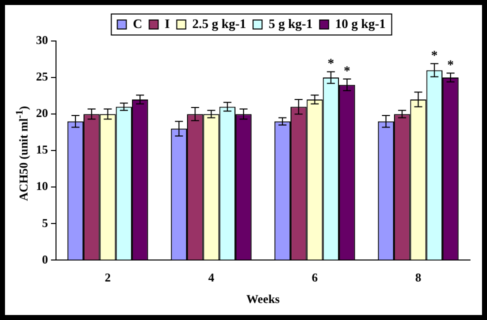 This screenshot has width=487, height=320. Describe the element at coordinates (211, 277) in the screenshot. I see `x-tick-label: 4` at that location.